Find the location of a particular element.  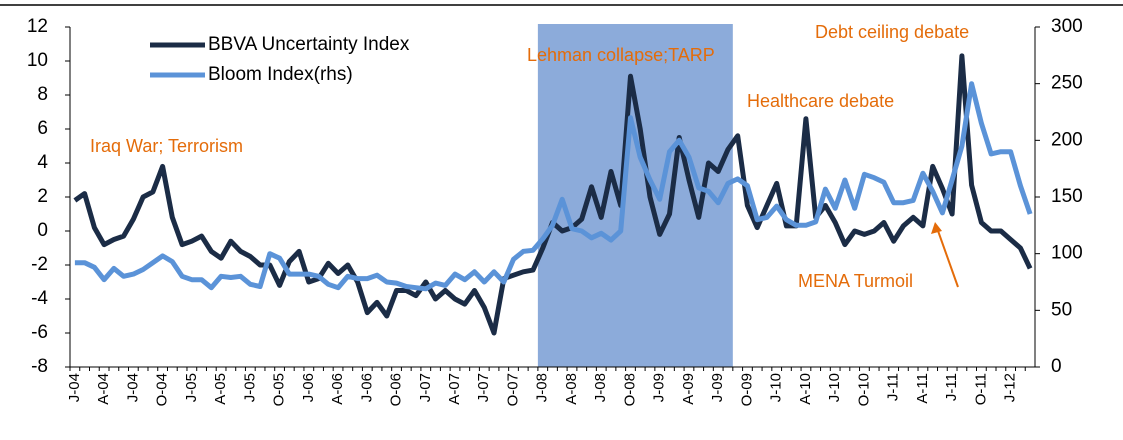

annotation: Iraq War; Terrorism is located at coordinates (166, 146).